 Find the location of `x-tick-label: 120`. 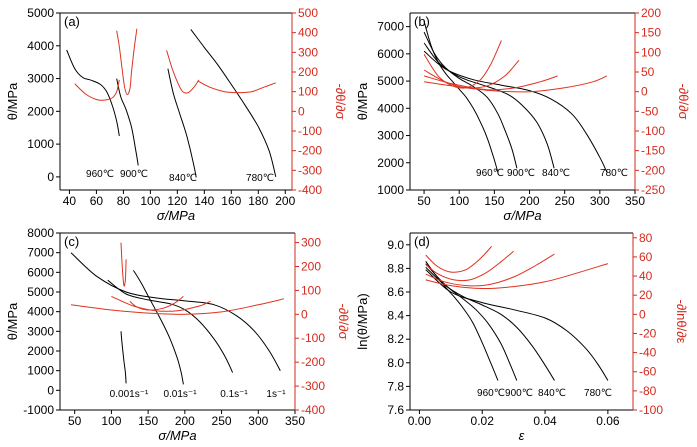

x-tick-label: 120 is located at coordinates (177, 201).